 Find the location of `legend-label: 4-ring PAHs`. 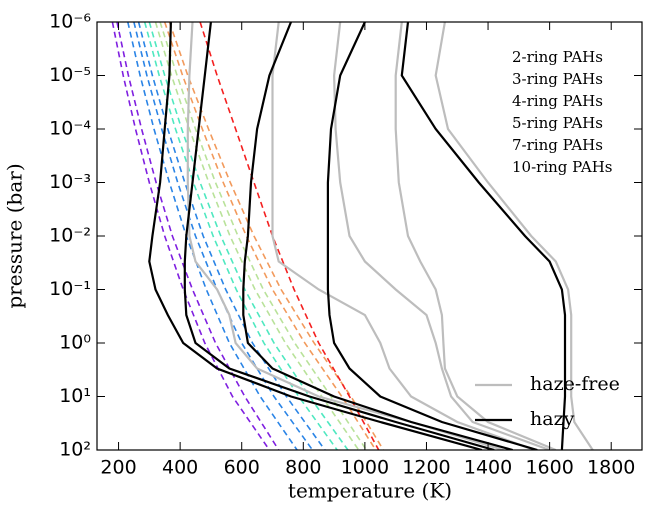

legend-label: 4-ring PAHs is located at coordinates (557, 101).